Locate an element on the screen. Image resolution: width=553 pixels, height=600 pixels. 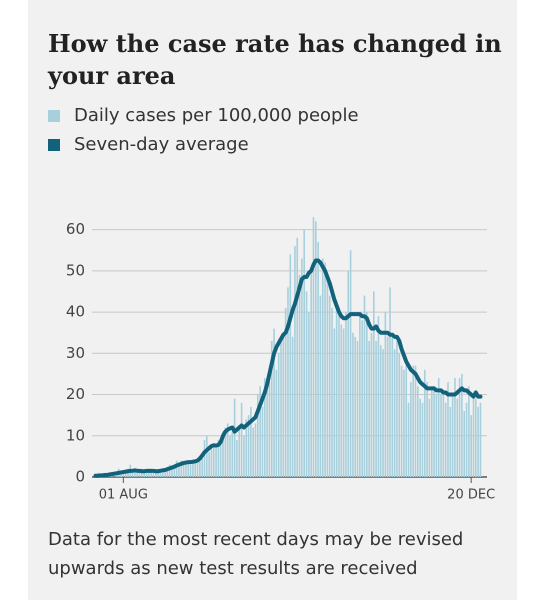
legend-label: Daily cases per 100,000 people is located at coordinates (216, 115).